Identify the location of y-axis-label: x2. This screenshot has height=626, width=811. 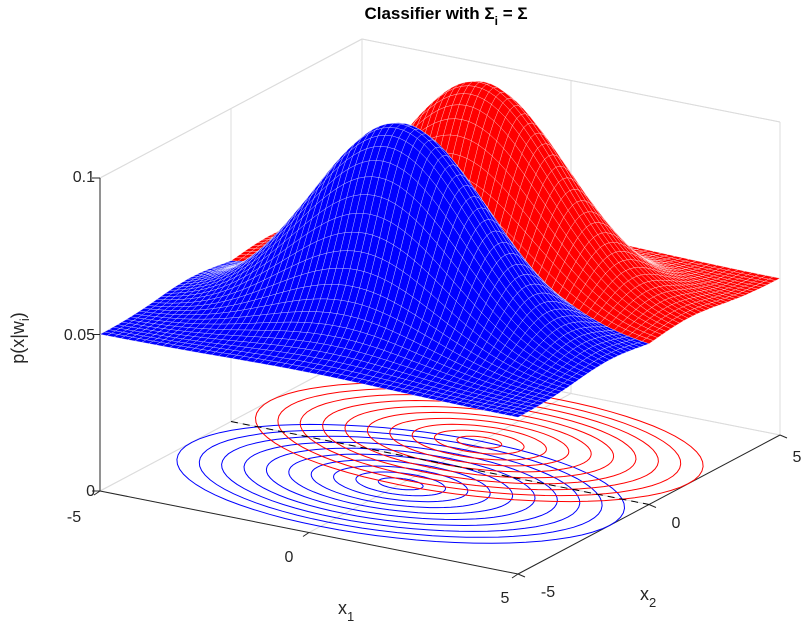
(648, 597).